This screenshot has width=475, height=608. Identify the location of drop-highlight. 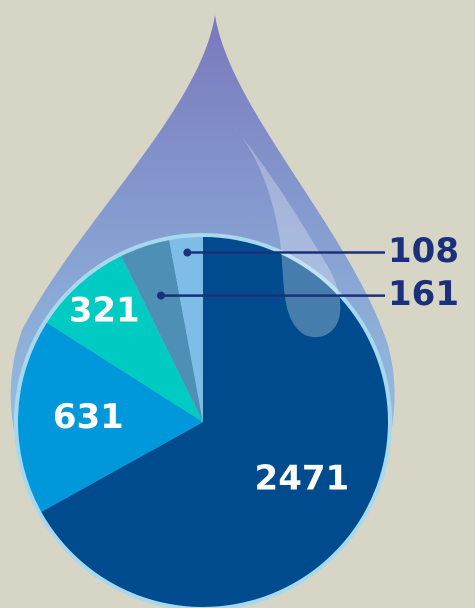
(286, 231).